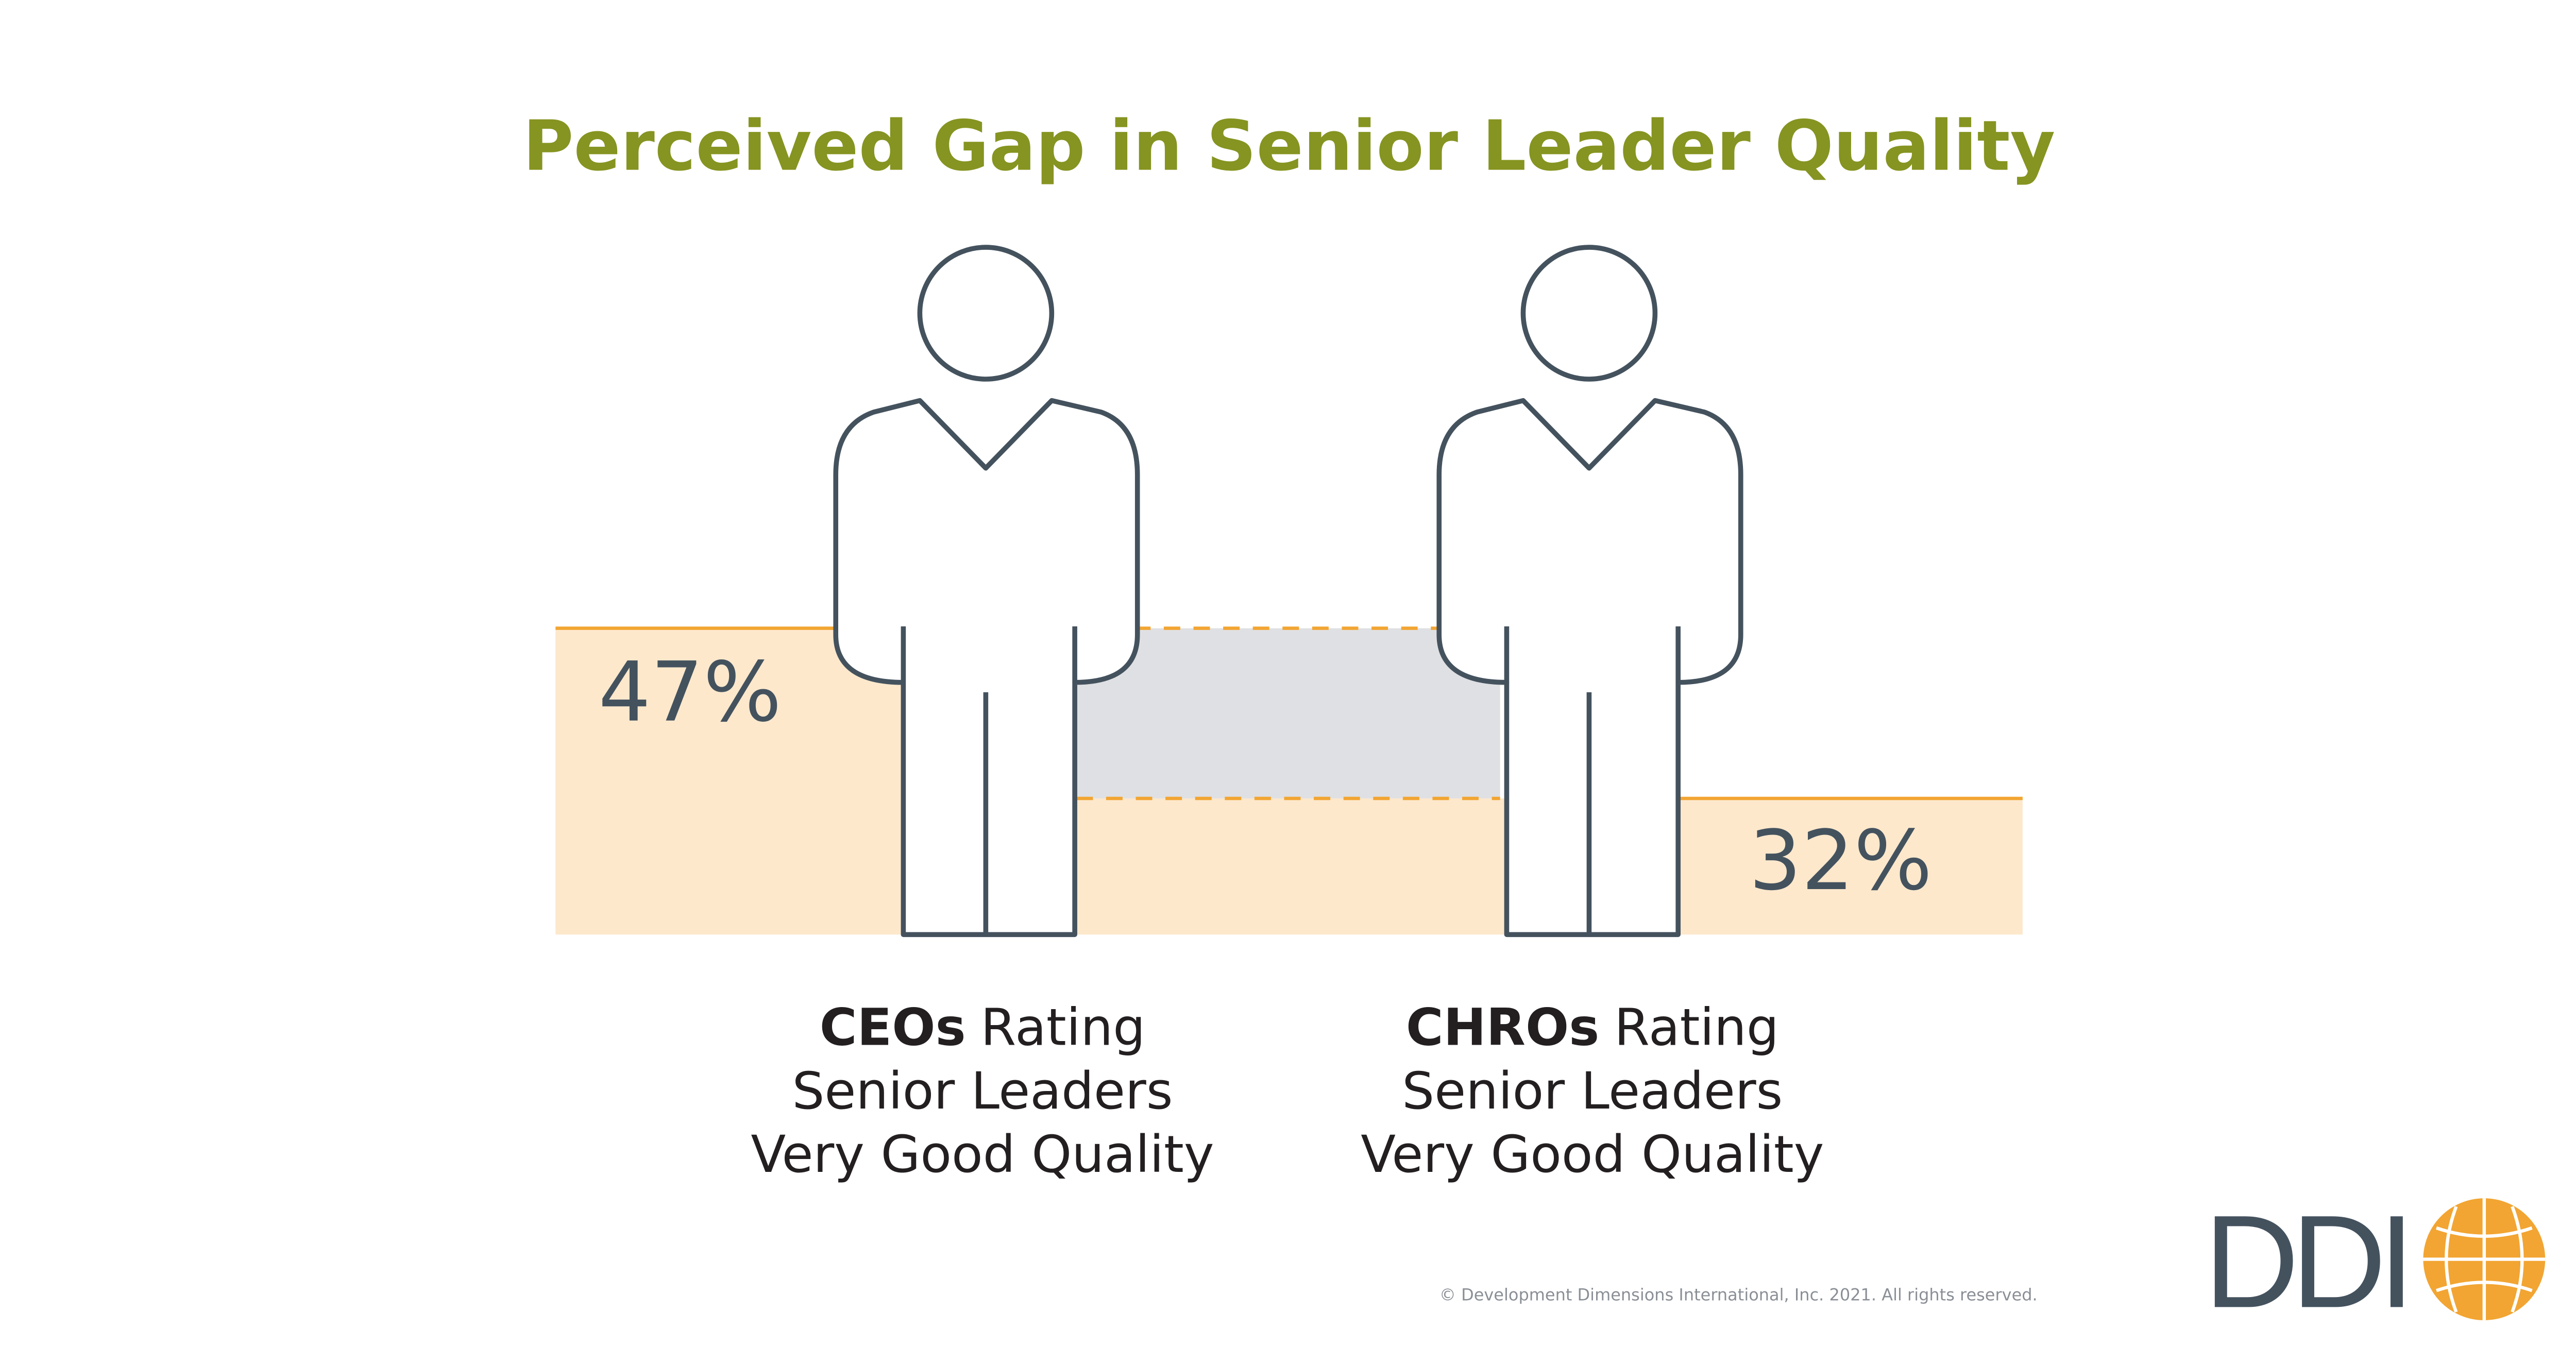  Describe the element at coordinates (893, 1028) in the screenshot. I see `category-name: CEOs` at that location.